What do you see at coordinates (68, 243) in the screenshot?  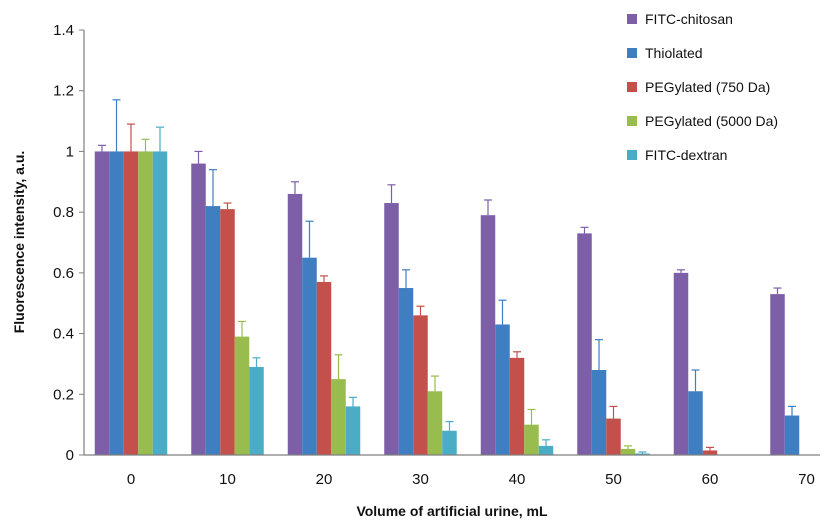 I see `y-ticks: 0 0.2 0.4 0.6 0.8 1 1.2 1.4` at bounding box center [68, 243].